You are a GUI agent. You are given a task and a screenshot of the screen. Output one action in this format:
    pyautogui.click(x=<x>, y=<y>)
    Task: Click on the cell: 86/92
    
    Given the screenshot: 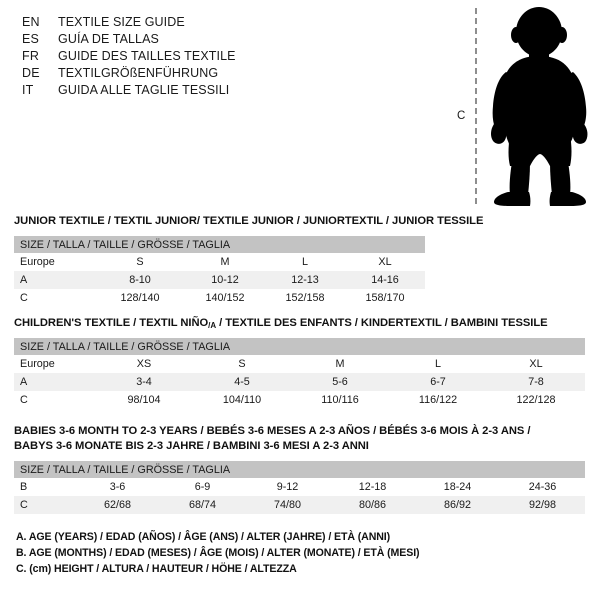 What is the action you would take?
    pyautogui.click(x=457, y=505)
    